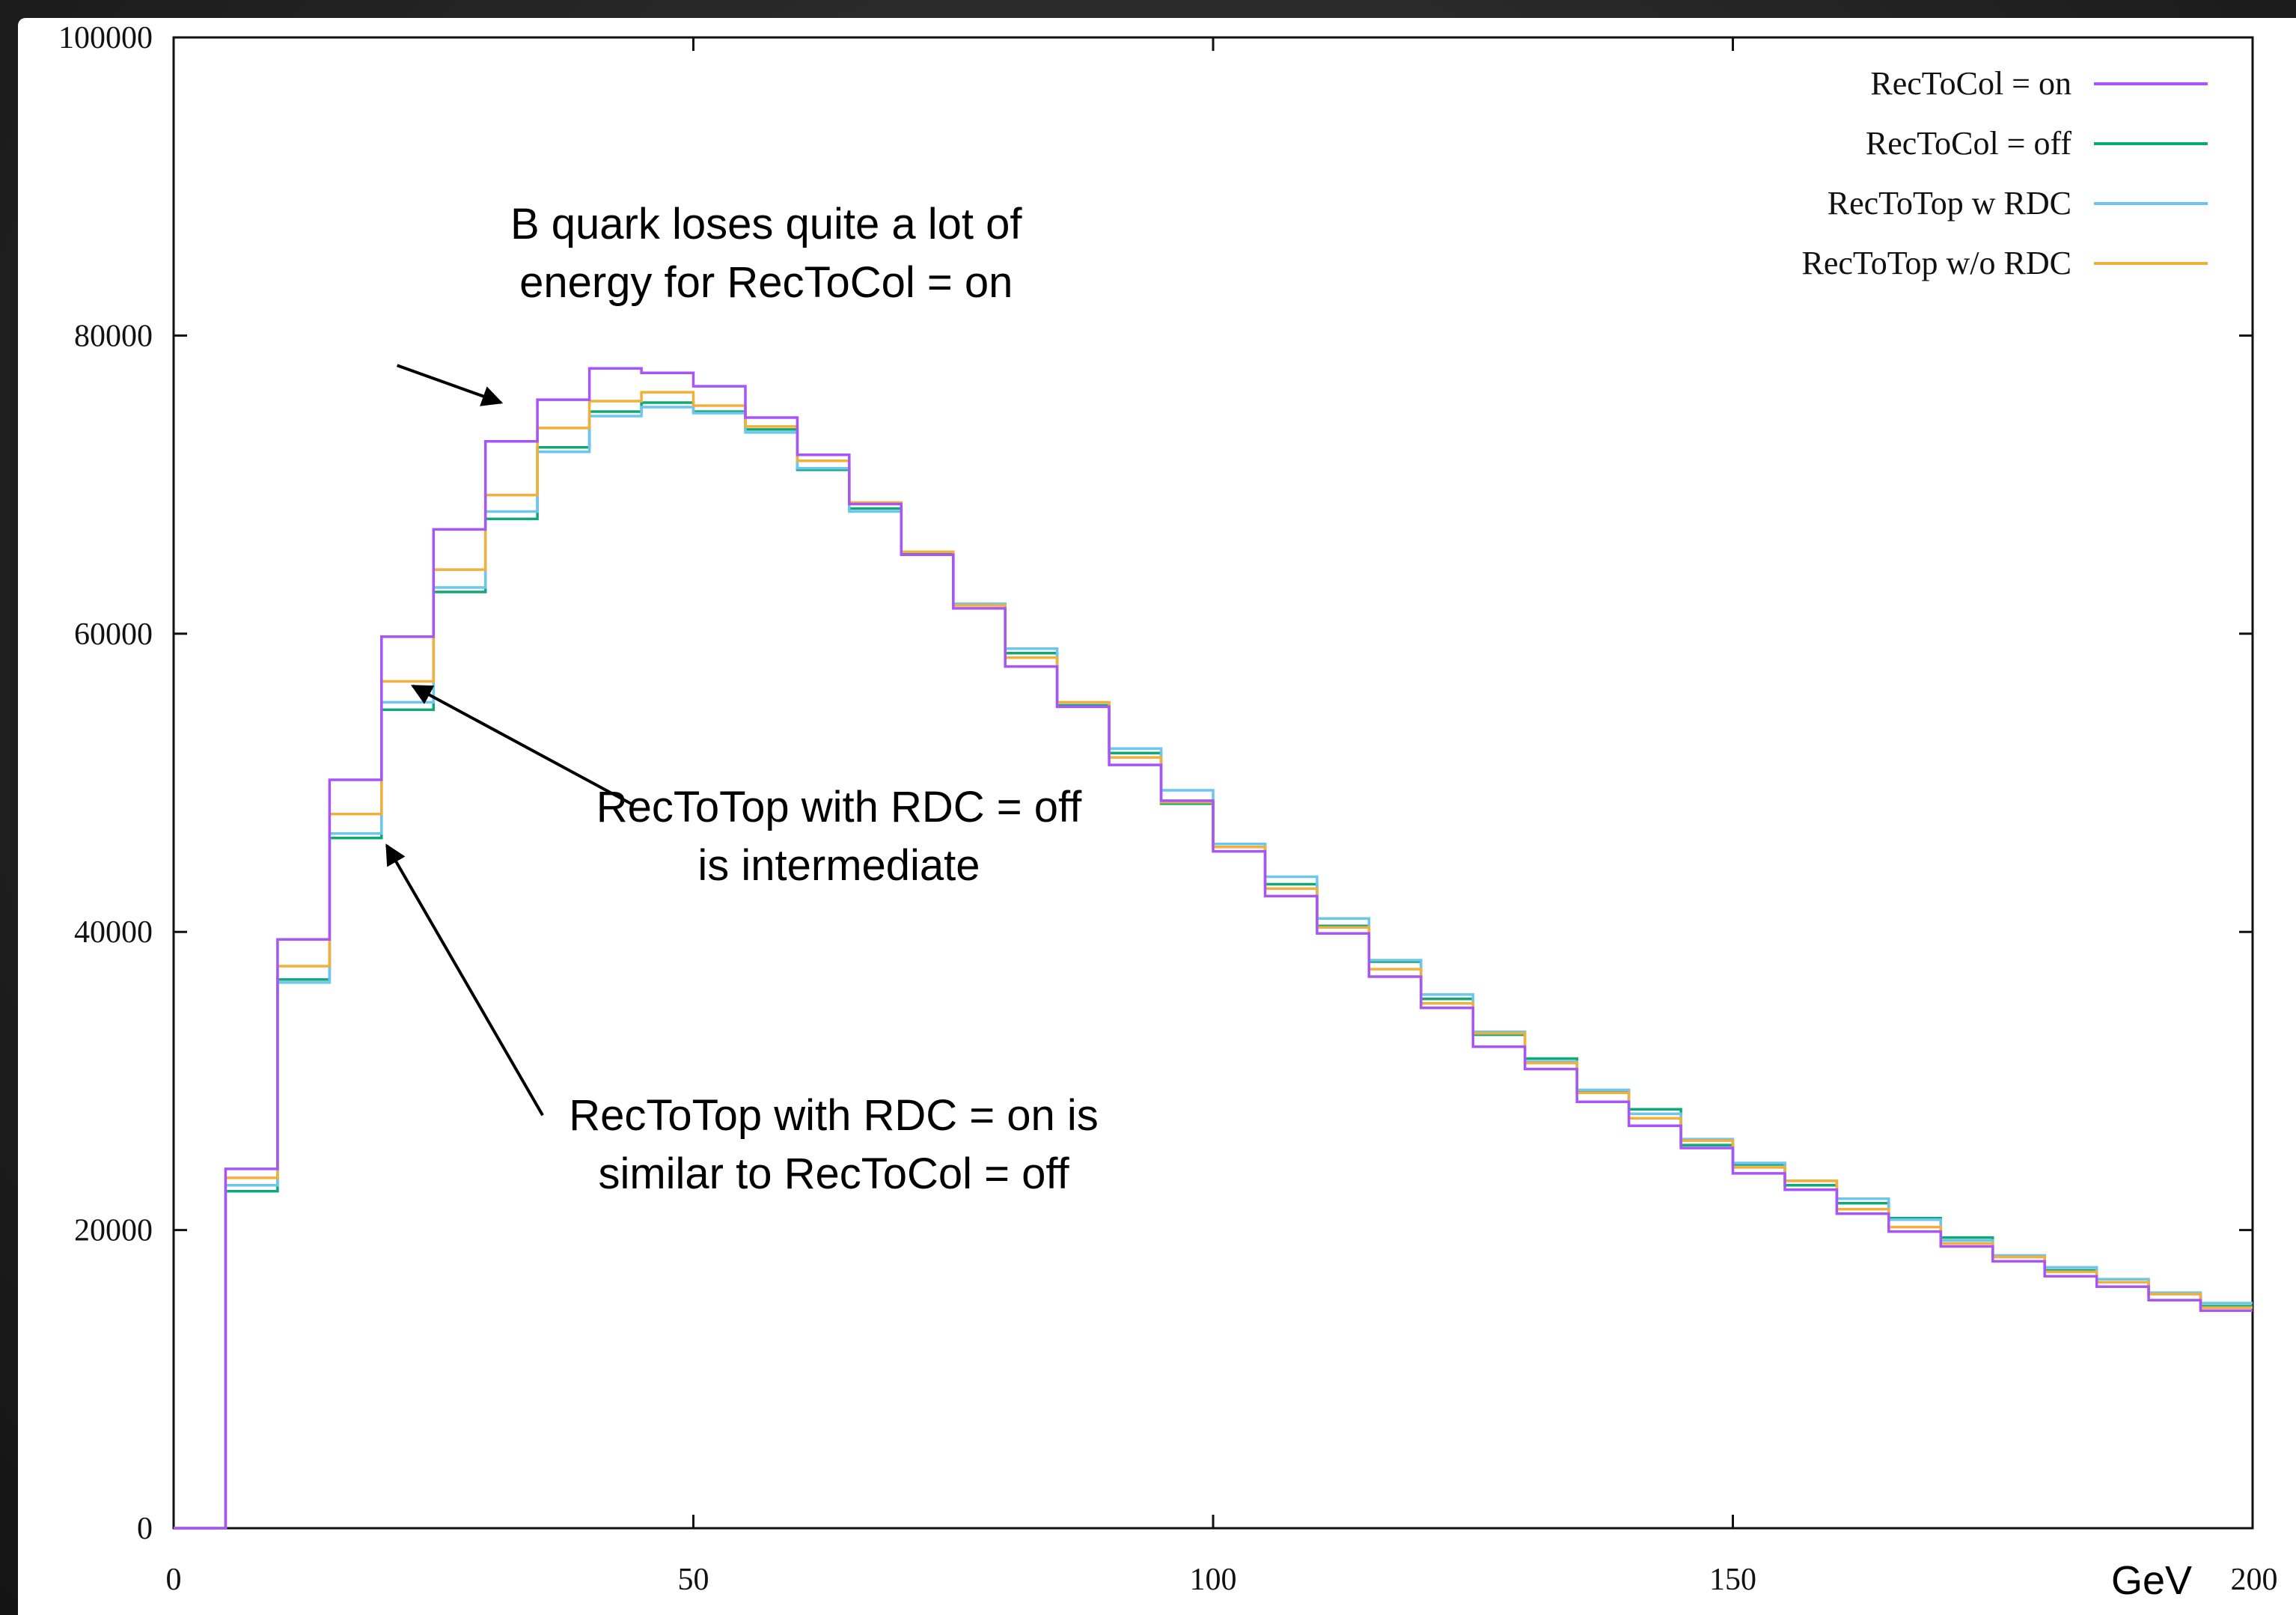 The image size is (2296, 1615). Describe the element at coordinates (464, 980) in the screenshot. I see `annotation-2-arrow` at that location.